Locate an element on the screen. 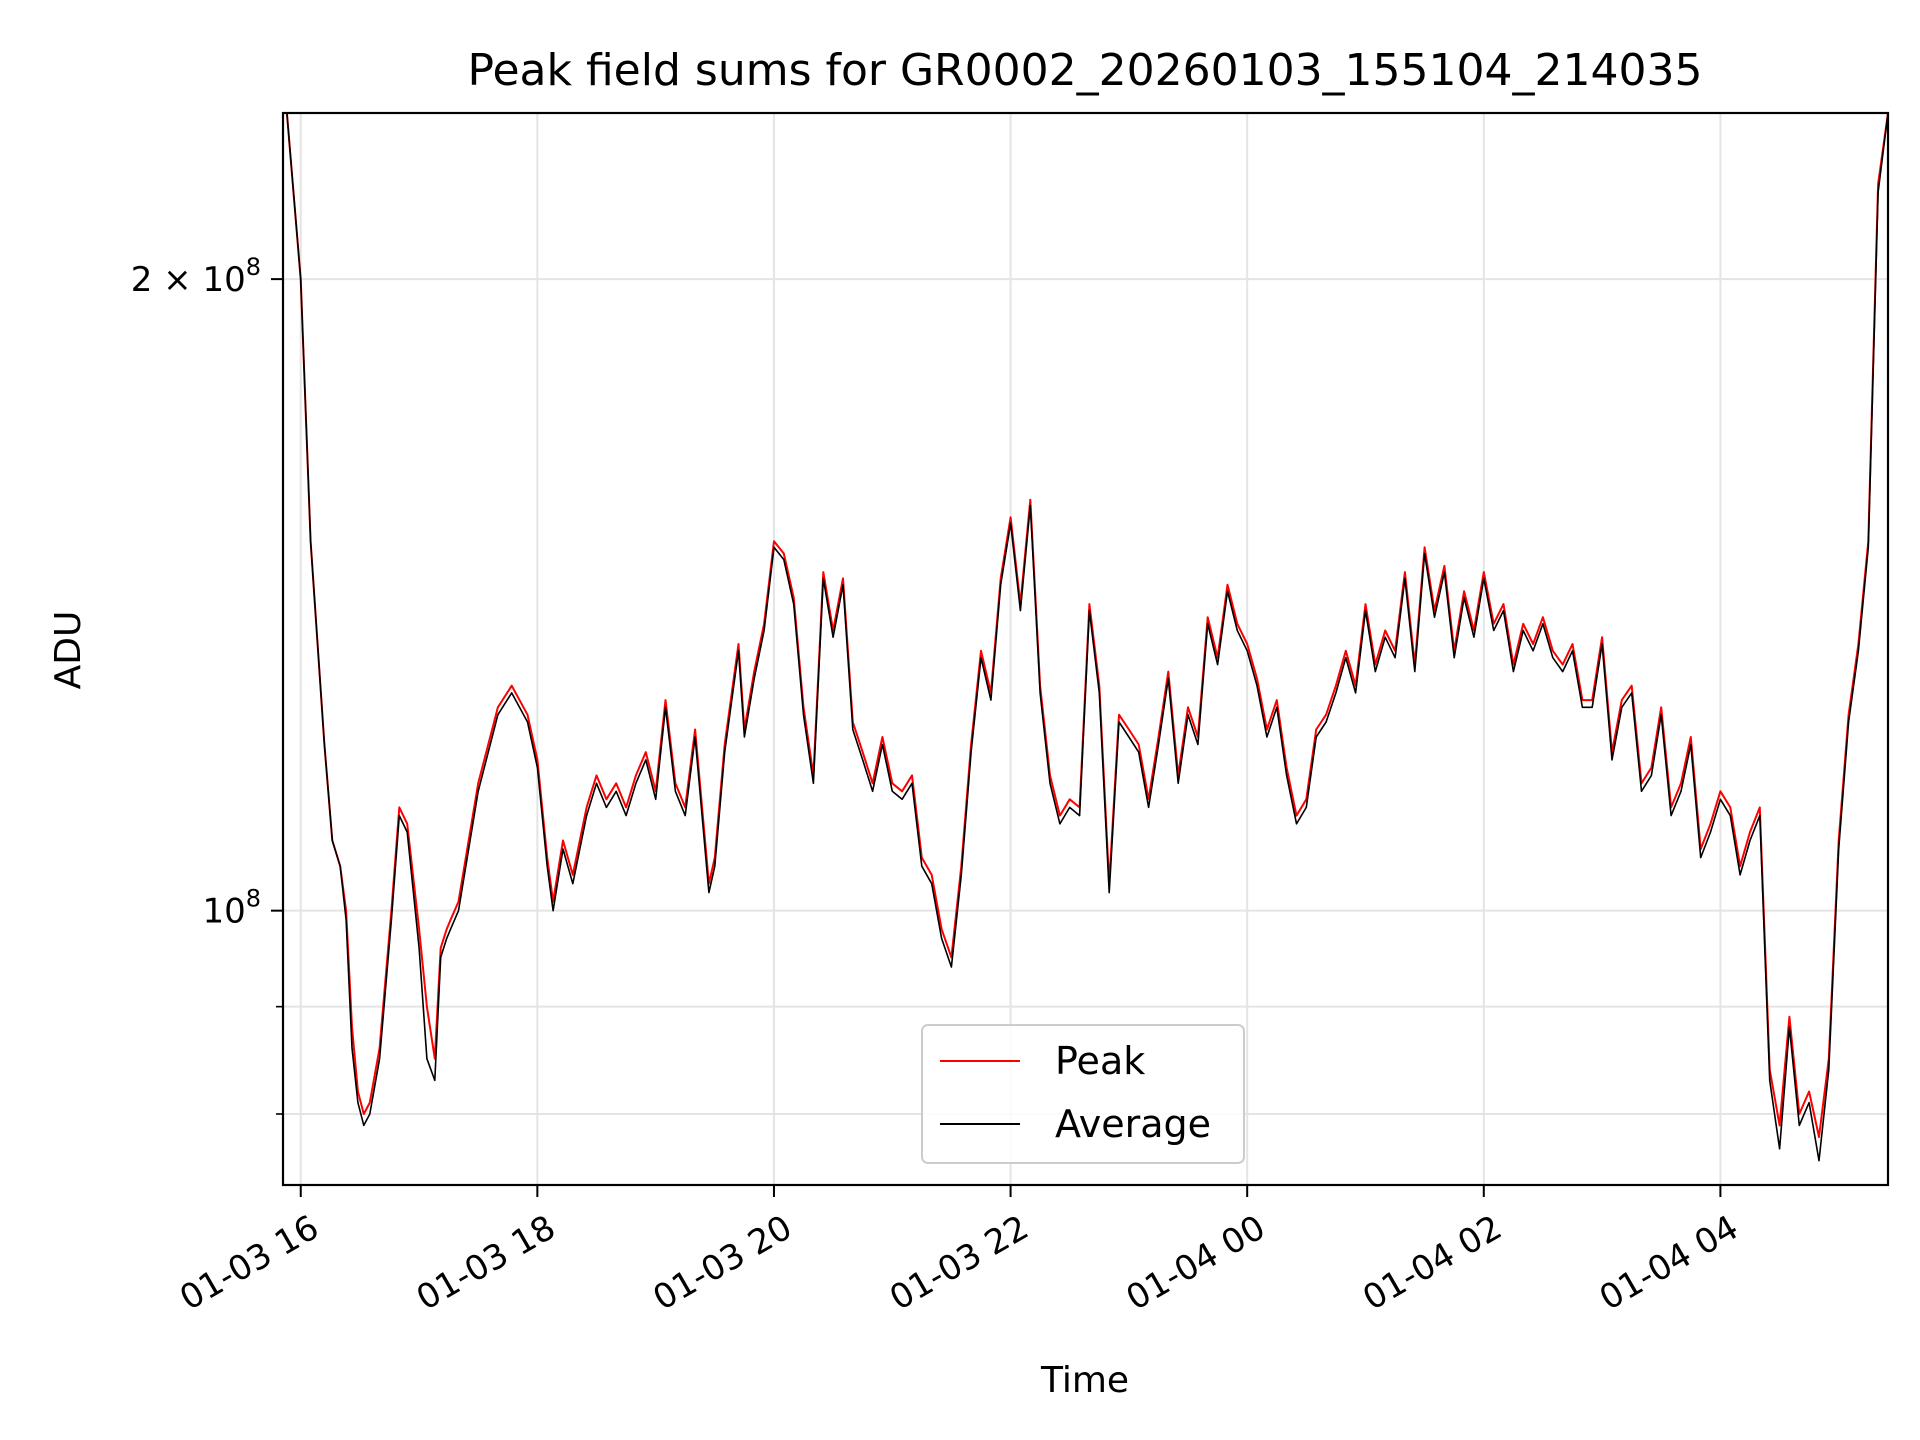 This screenshot has width=1920, height=1440. y-tick-label: 108 is located at coordinates (231, 908).